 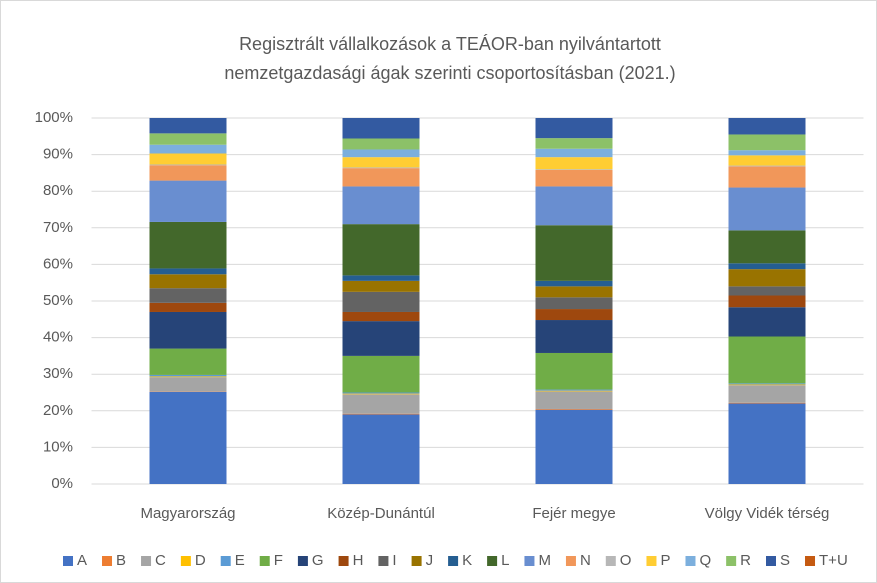 I want to click on y-tick-label: 80%, so click(x=58, y=190).